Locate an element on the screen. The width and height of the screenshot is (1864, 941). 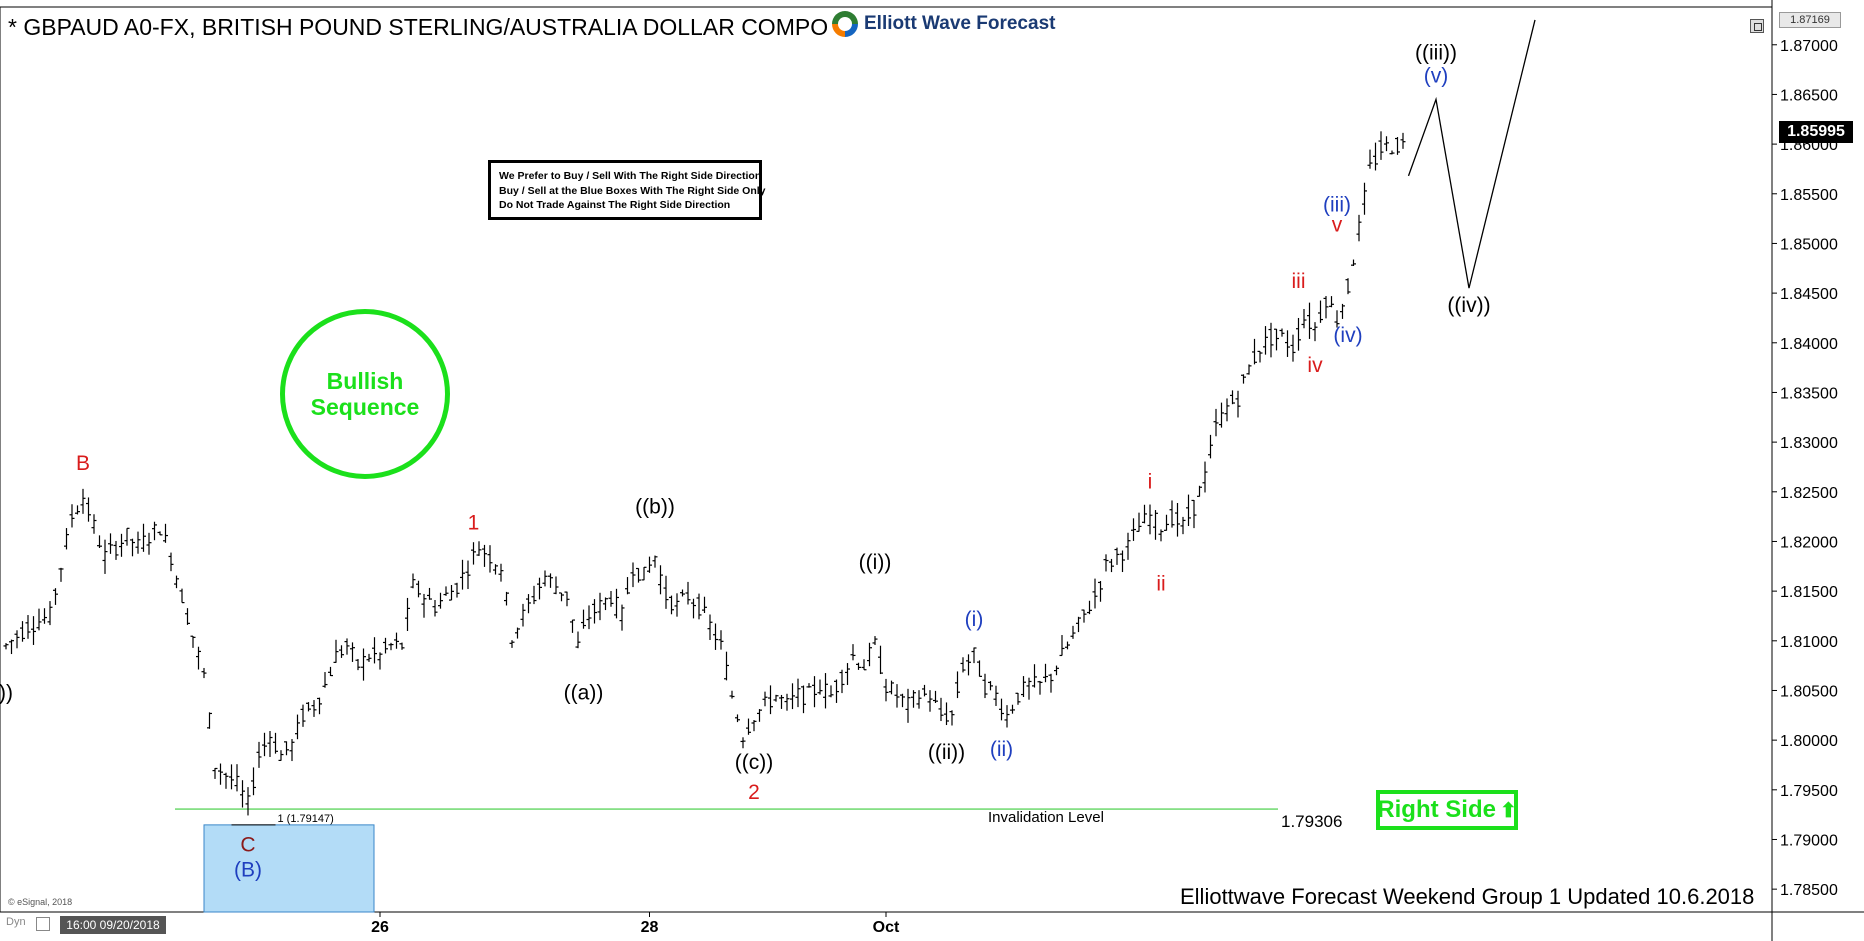
x-tick-label: 26 is located at coordinates (380, 927).